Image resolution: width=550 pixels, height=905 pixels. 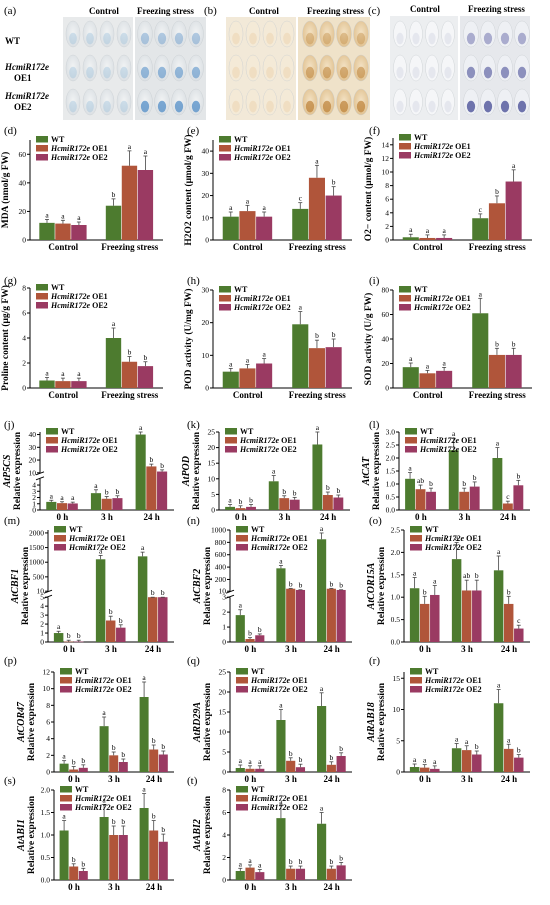 I want to click on gene-name: AtPOD, so click(x=186, y=471).